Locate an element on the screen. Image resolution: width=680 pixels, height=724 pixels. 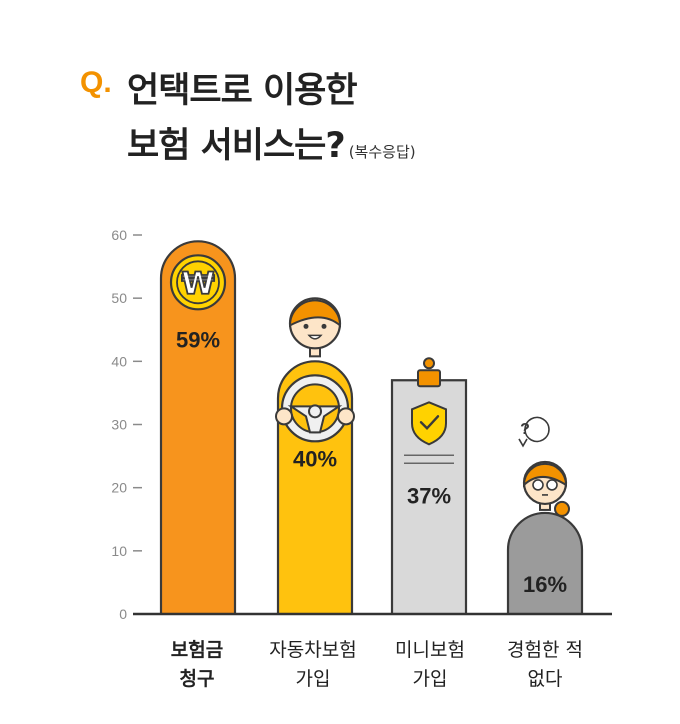
hand-right is located at coordinates (346, 416).